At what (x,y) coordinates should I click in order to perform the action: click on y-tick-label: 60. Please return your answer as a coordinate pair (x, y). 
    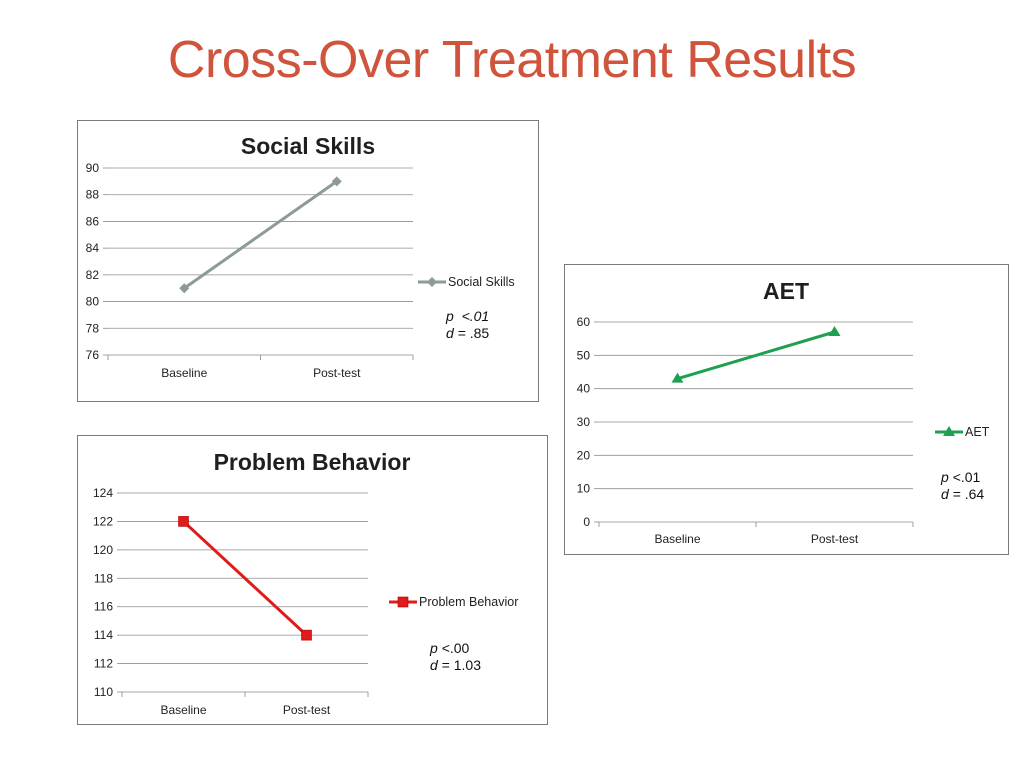
    Looking at the image, I should click on (584, 322).